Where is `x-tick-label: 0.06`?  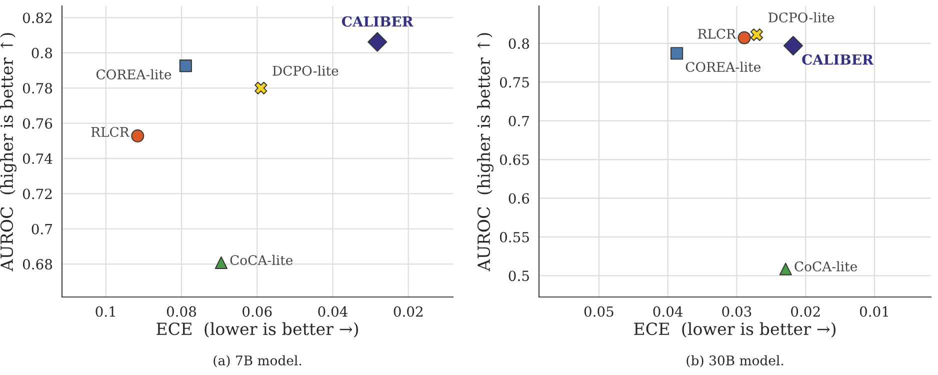 x-tick-label: 0.06 is located at coordinates (257, 311).